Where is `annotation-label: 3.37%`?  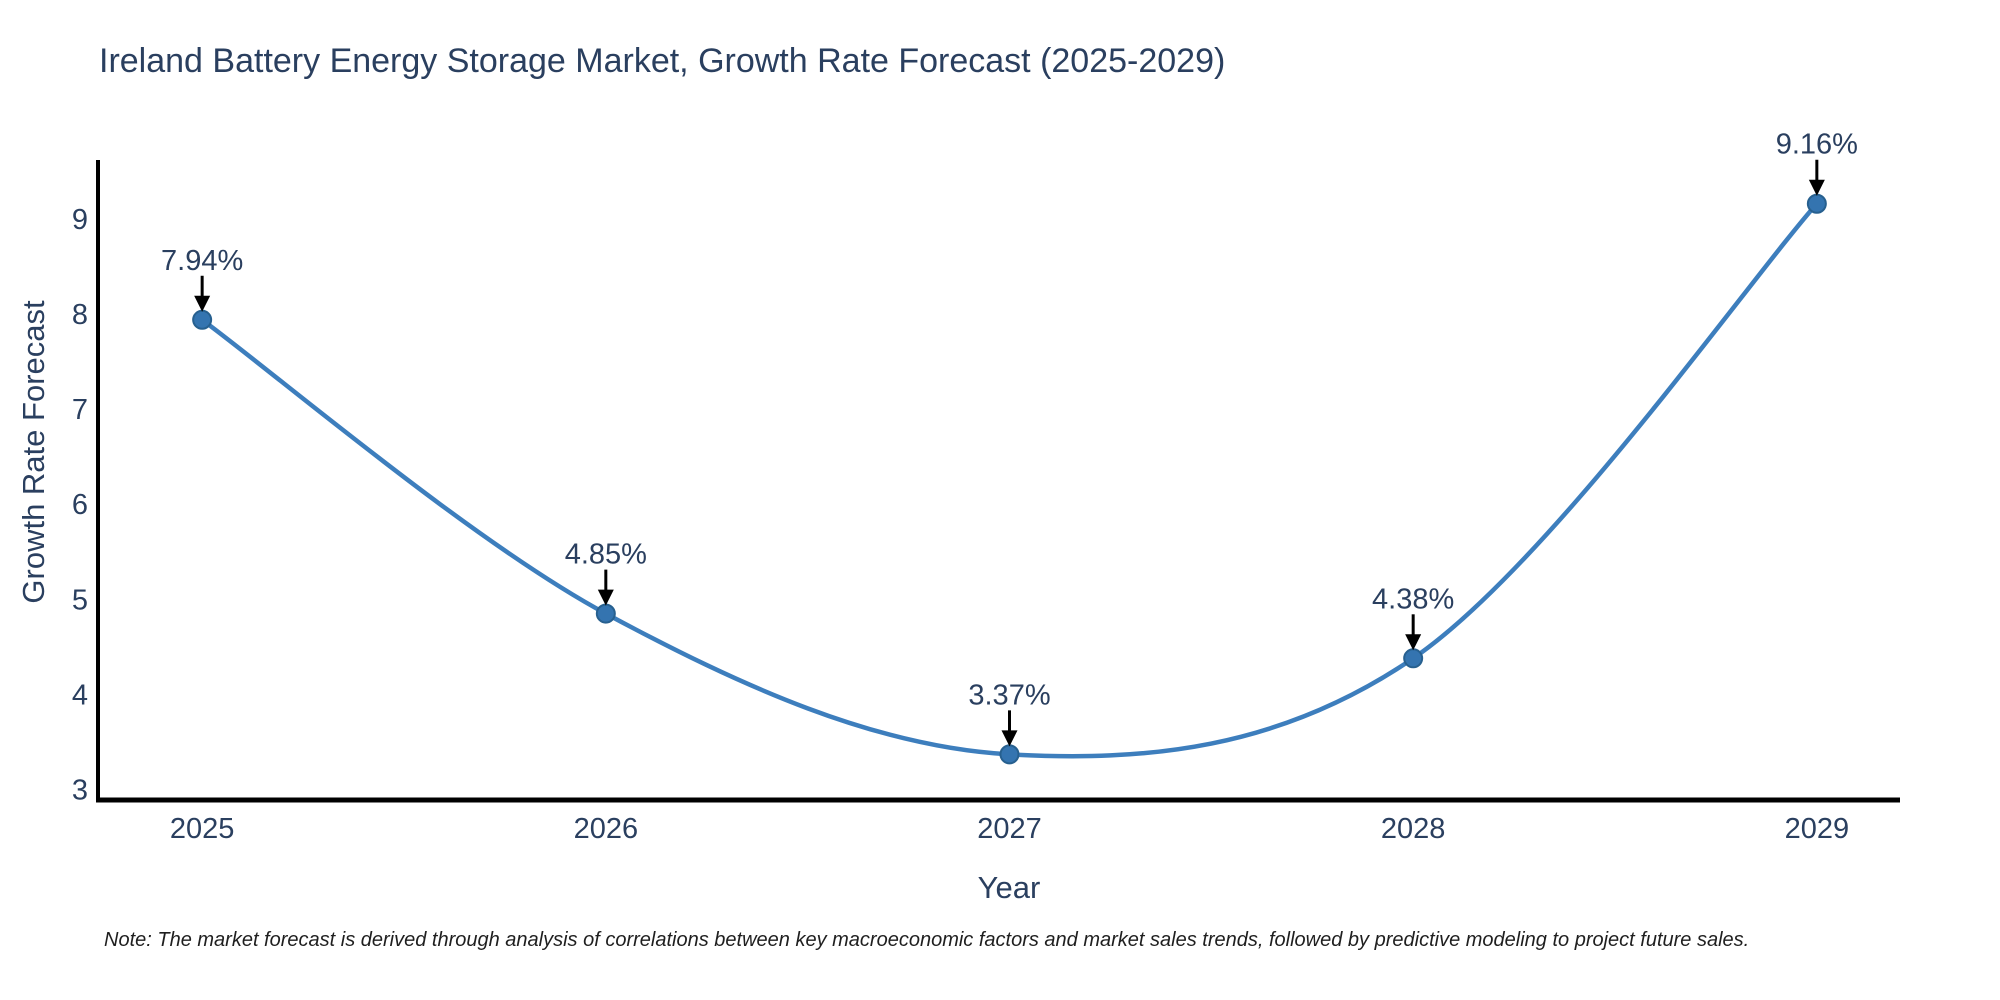 annotation-label: 3.37% is located at coordinates (1009, 695).